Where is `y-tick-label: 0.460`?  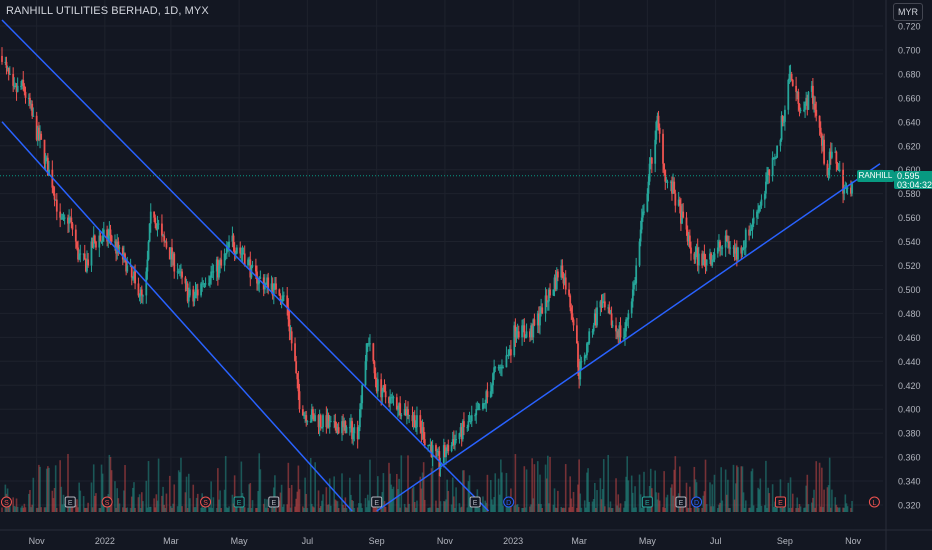
y-tick-label: 0.460 is located at coordinates (909, 338).